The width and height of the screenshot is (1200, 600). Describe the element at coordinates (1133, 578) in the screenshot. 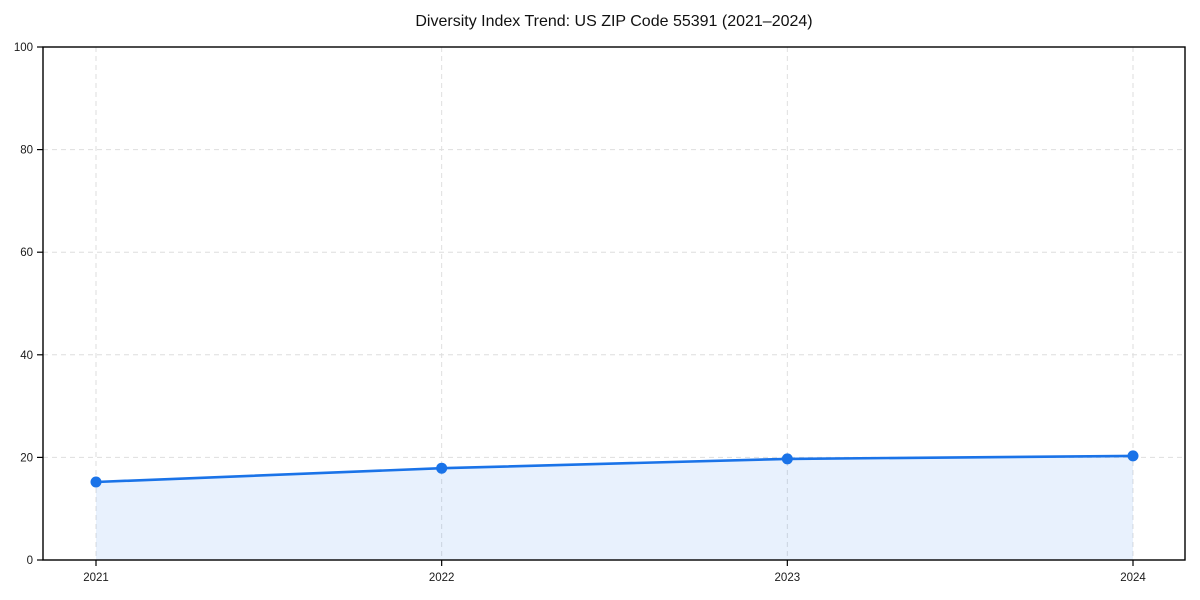

I see `x-tick-label: 2024` at that location.